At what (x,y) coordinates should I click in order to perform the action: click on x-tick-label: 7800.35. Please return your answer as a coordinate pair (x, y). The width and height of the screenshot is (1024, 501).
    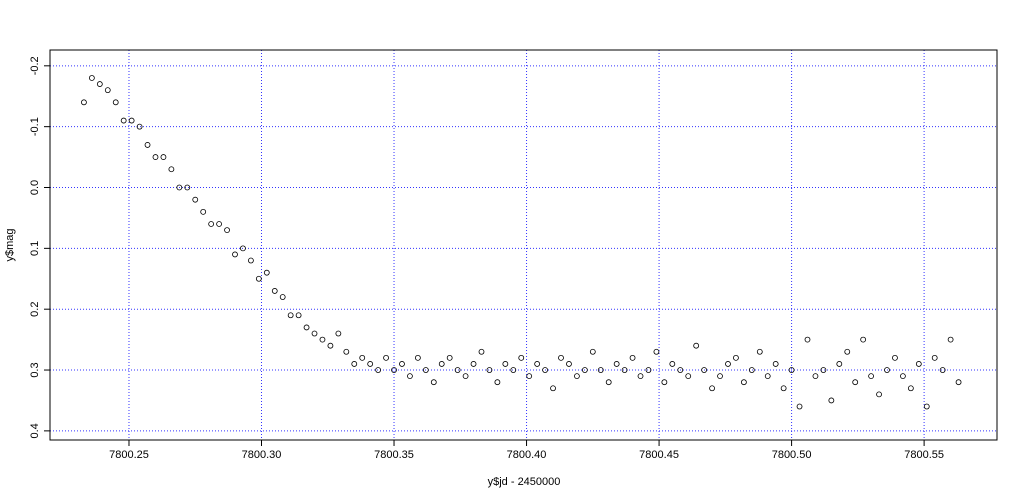
    Looking at the image, I should click on (394, 455).